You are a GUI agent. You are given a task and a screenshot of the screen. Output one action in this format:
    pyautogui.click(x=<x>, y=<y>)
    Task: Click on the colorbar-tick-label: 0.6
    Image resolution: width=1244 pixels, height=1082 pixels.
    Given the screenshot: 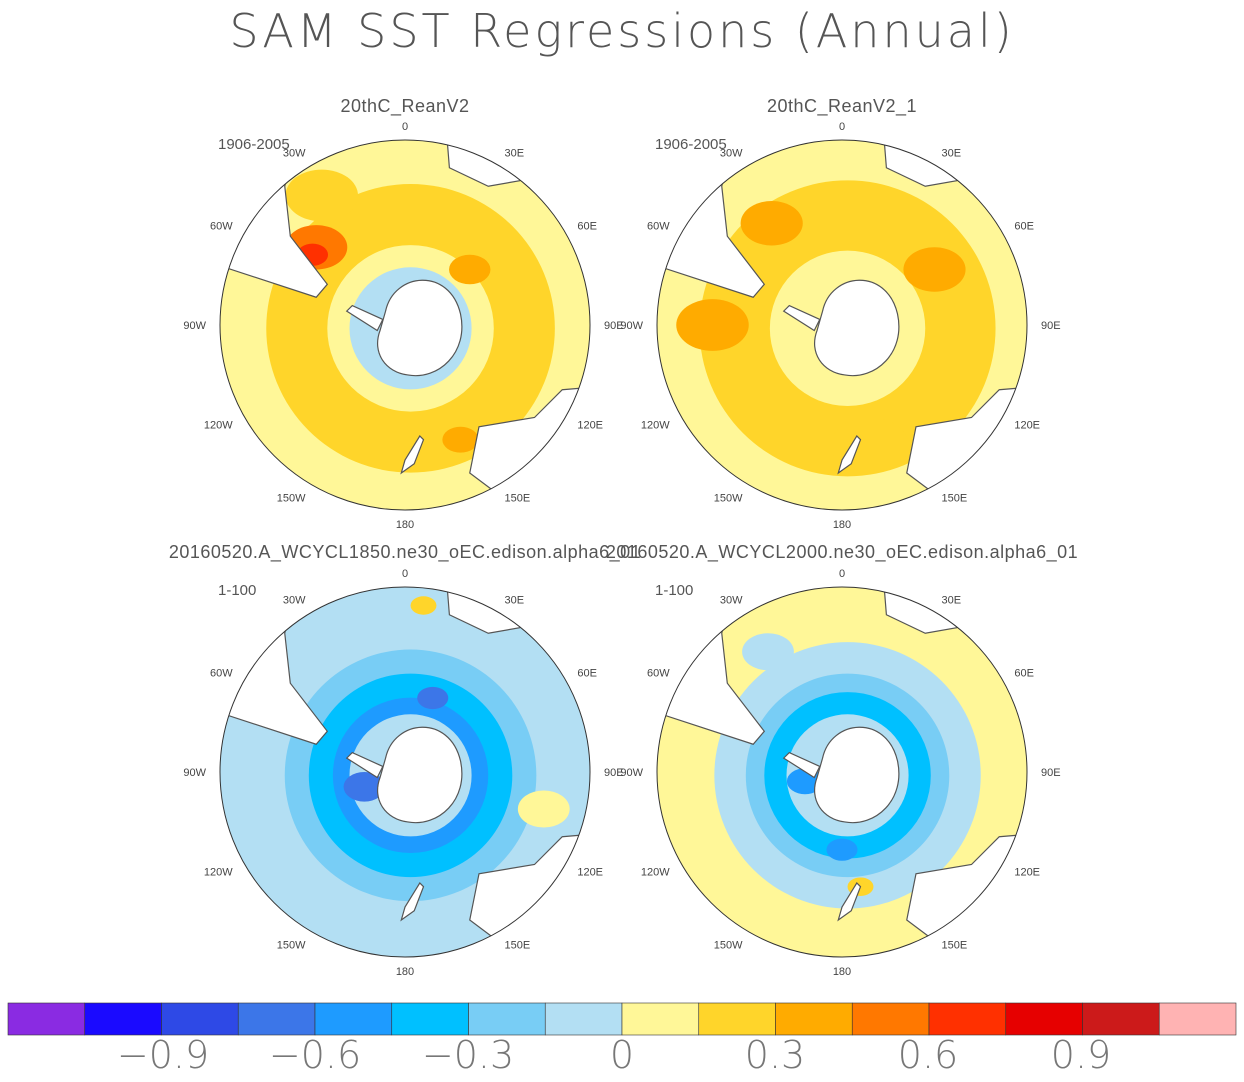 What is the action you would take?
    pyautogui.click(x=928, y=1055)
    